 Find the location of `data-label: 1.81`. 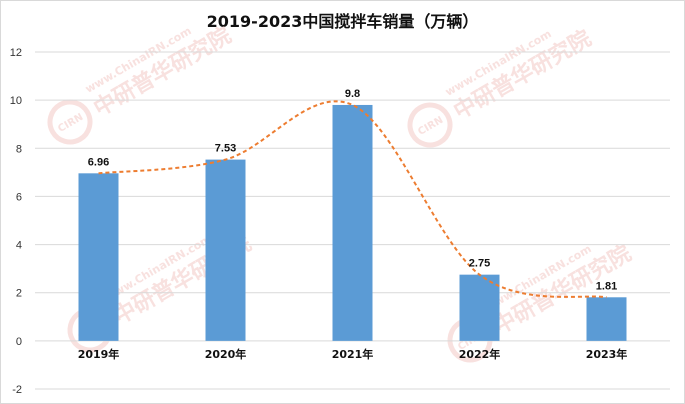

data-label: 1.81 is located at coordinates (606, 286).